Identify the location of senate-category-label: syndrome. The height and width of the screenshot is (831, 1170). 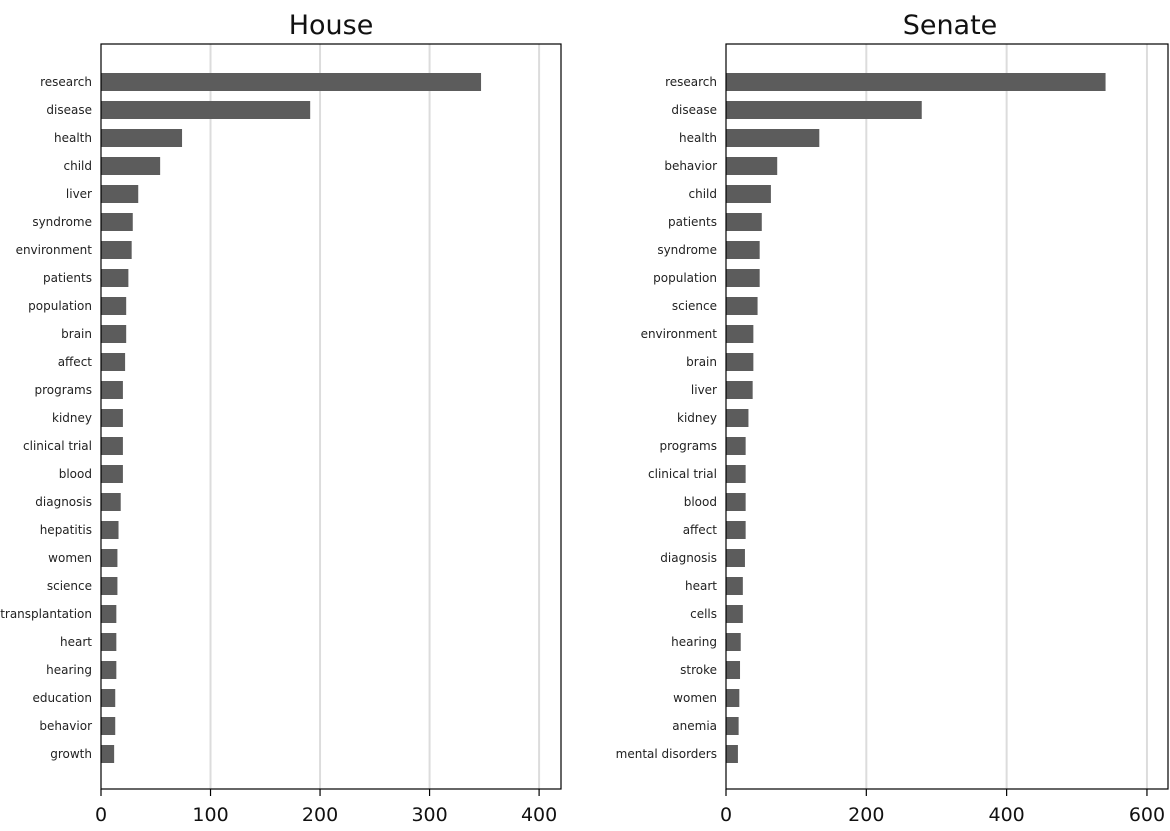
(687, 250).